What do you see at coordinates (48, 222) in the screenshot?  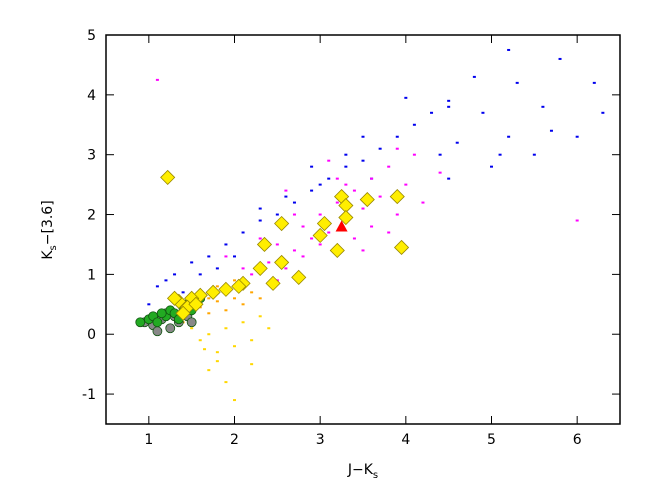 I see `y-label-rest: −[3.6]` at bounding box center [48, 222].